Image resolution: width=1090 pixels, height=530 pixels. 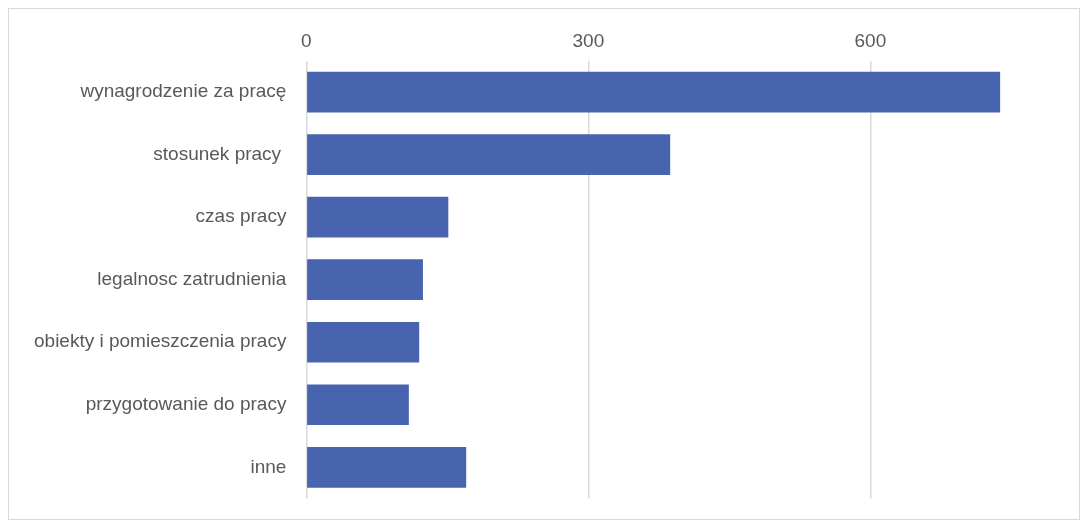 What do you see at coordinates (588, 40) in the screenshot?
I see `x-tick-label: 300` at bounding box center [588, 40].